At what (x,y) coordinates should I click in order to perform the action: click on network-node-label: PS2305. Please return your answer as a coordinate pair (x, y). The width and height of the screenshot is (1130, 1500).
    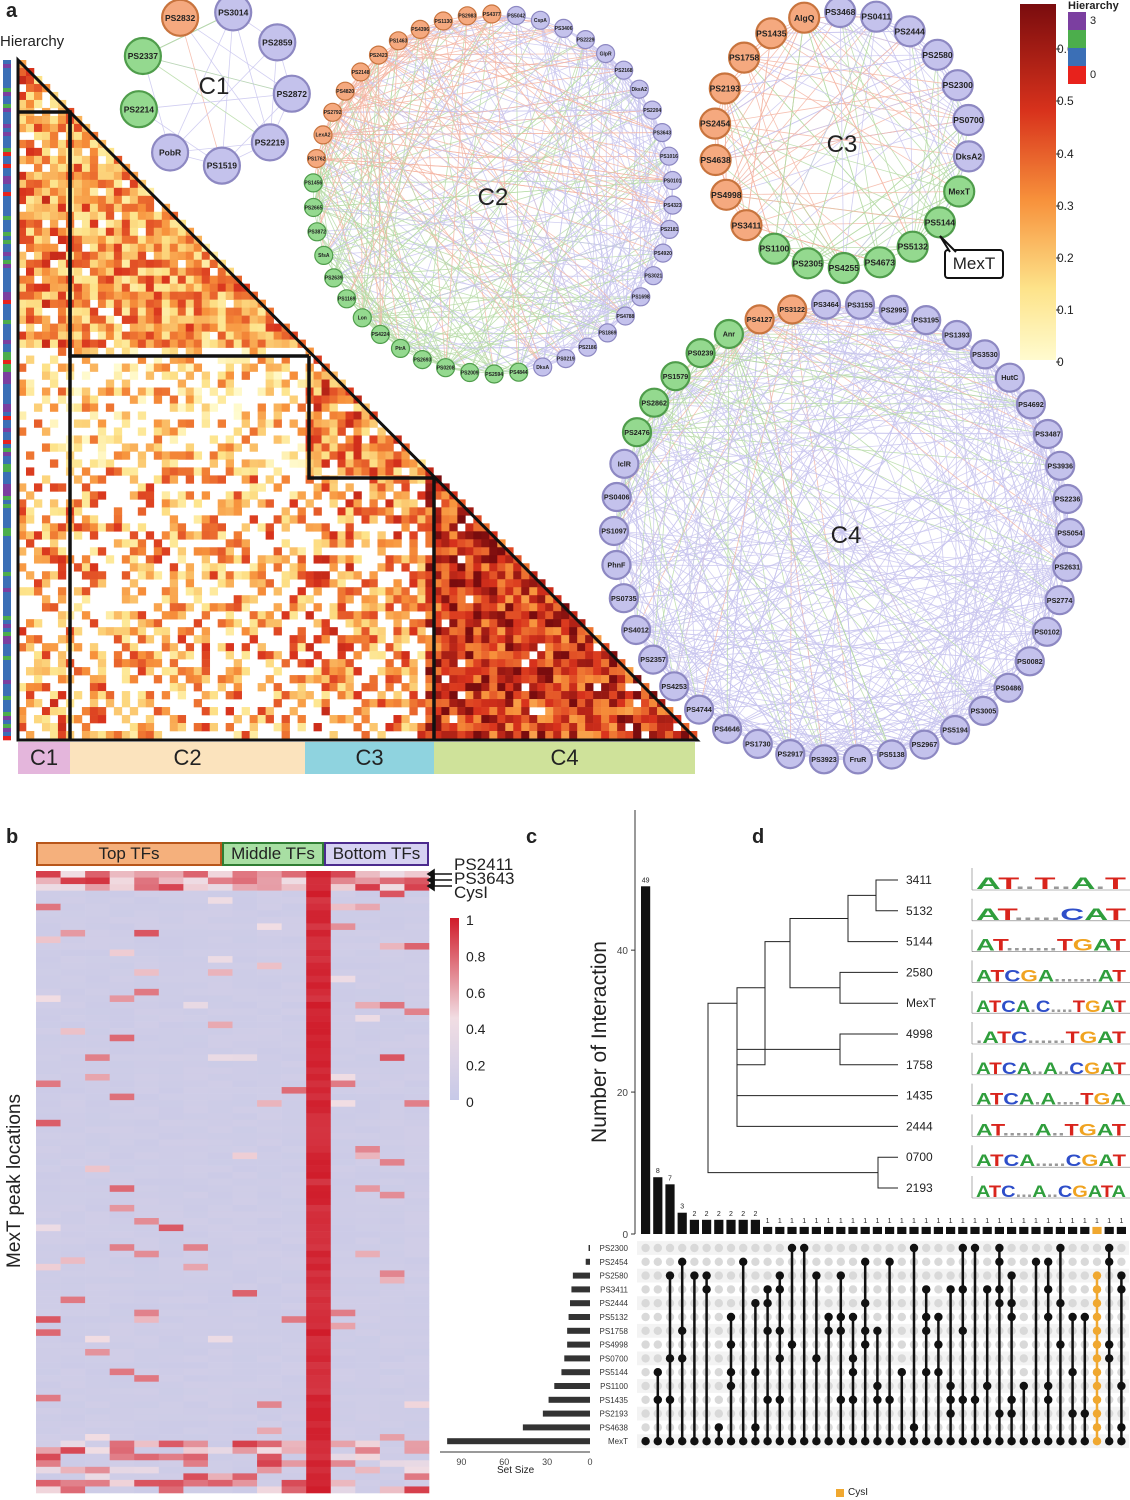
    Looking at the image, I should click on (808, 263).